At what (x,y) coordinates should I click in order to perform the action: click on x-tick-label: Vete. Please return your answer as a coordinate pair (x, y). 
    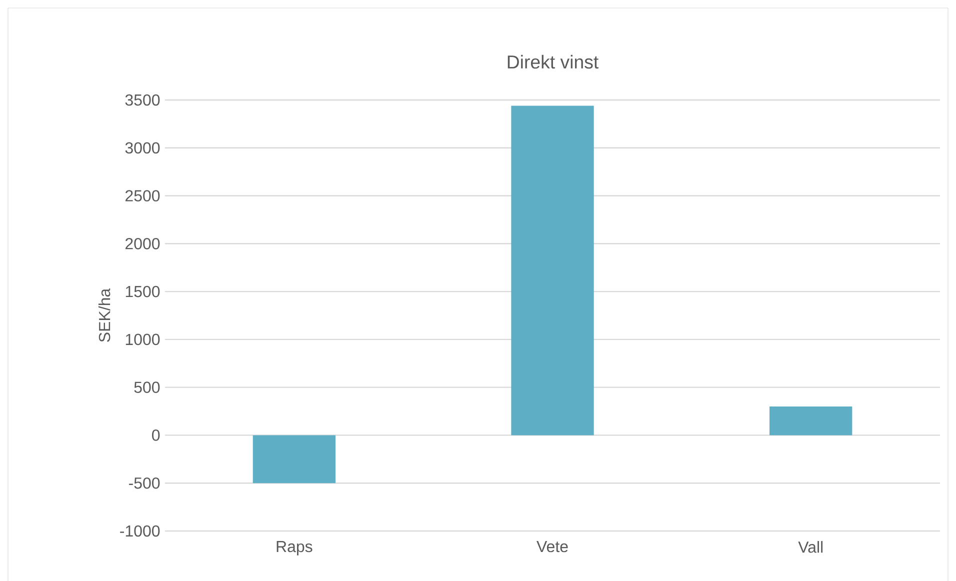
    Looking at the image, I should click on (552, 546).